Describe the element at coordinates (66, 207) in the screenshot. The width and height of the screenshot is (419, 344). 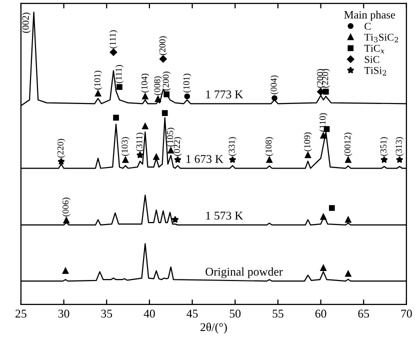
I see `annotation: (006)` at that location.